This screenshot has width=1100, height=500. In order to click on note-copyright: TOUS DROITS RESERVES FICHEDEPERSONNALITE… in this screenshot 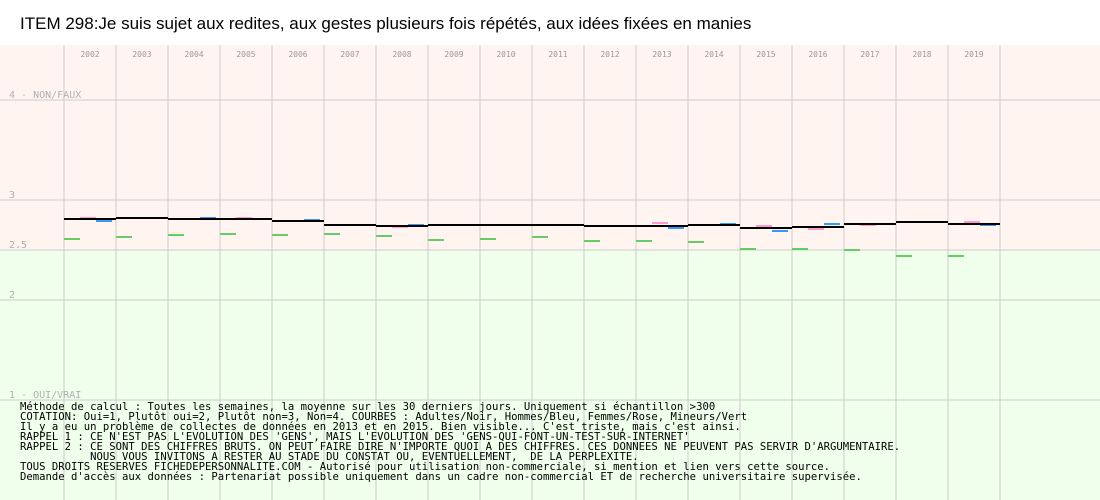, I will do `click(425, 467)`.